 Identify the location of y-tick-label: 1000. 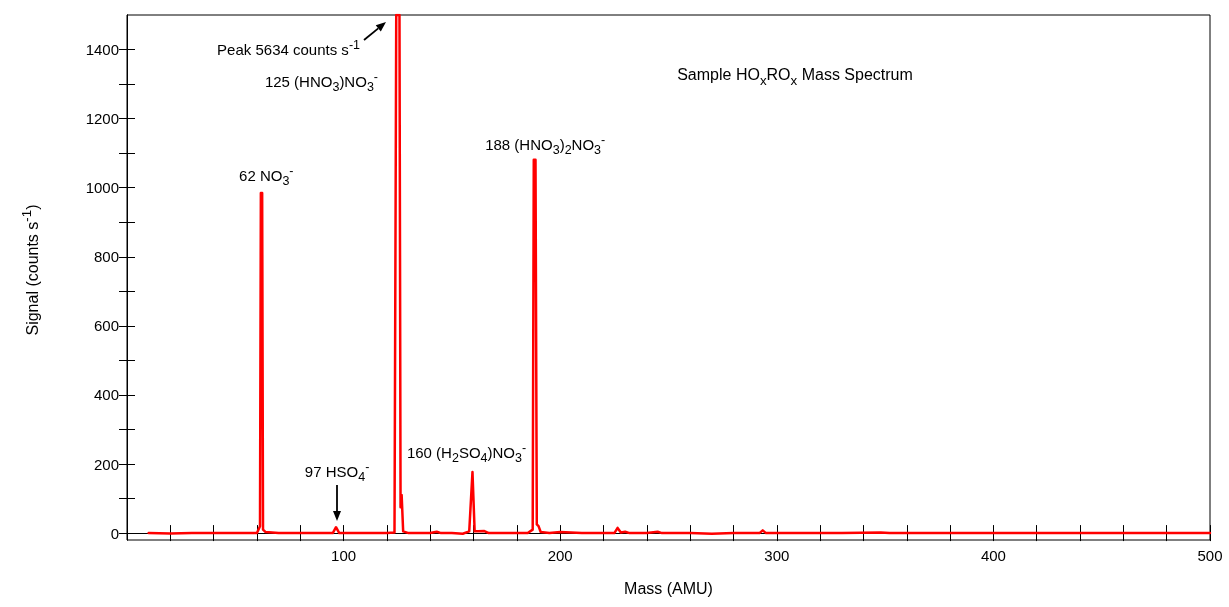
(102, 188).